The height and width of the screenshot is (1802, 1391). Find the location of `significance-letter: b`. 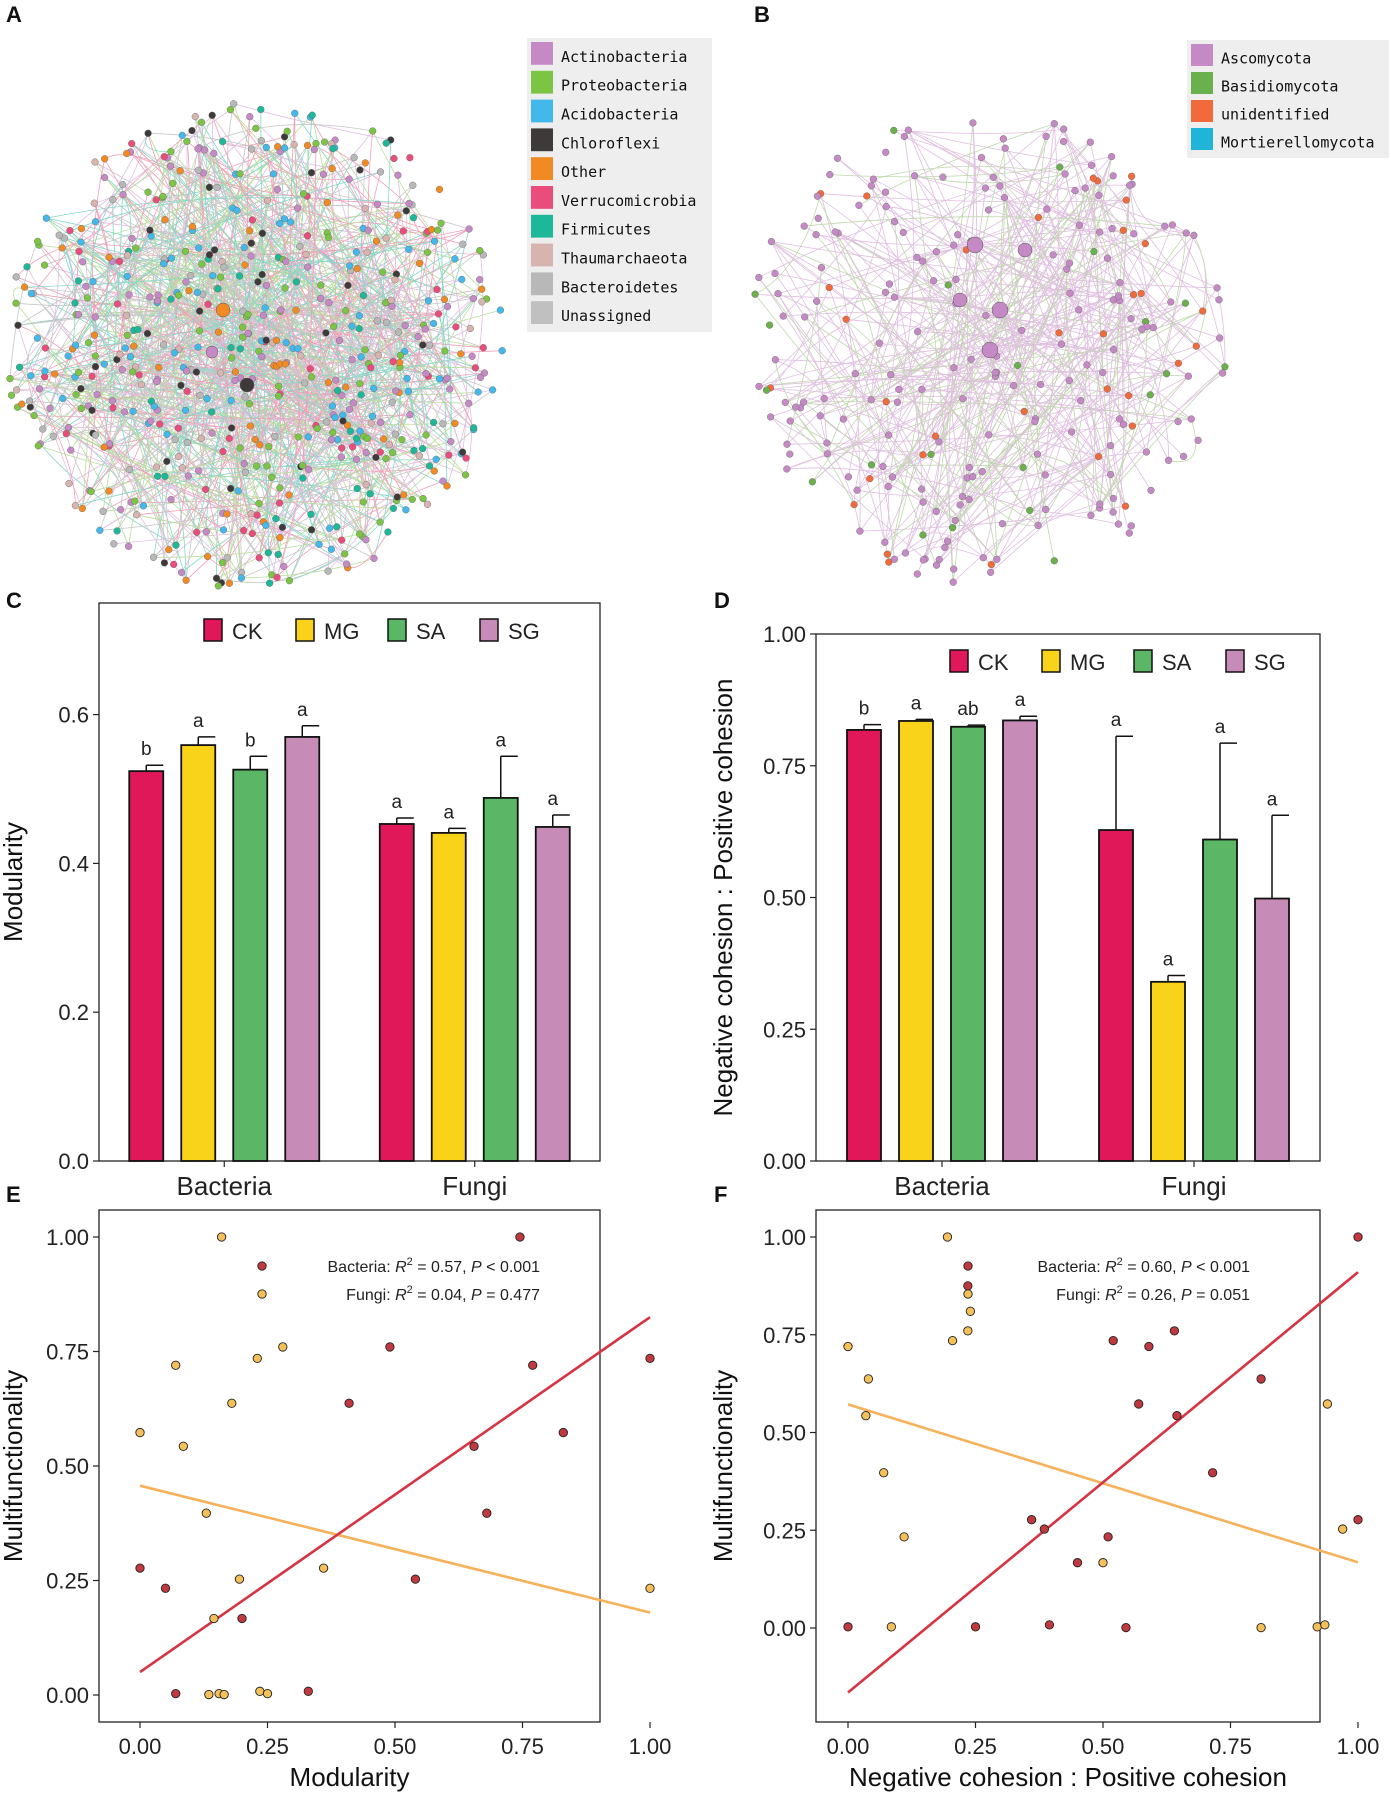

significance-letter: b is located at coordinates (250, 740).